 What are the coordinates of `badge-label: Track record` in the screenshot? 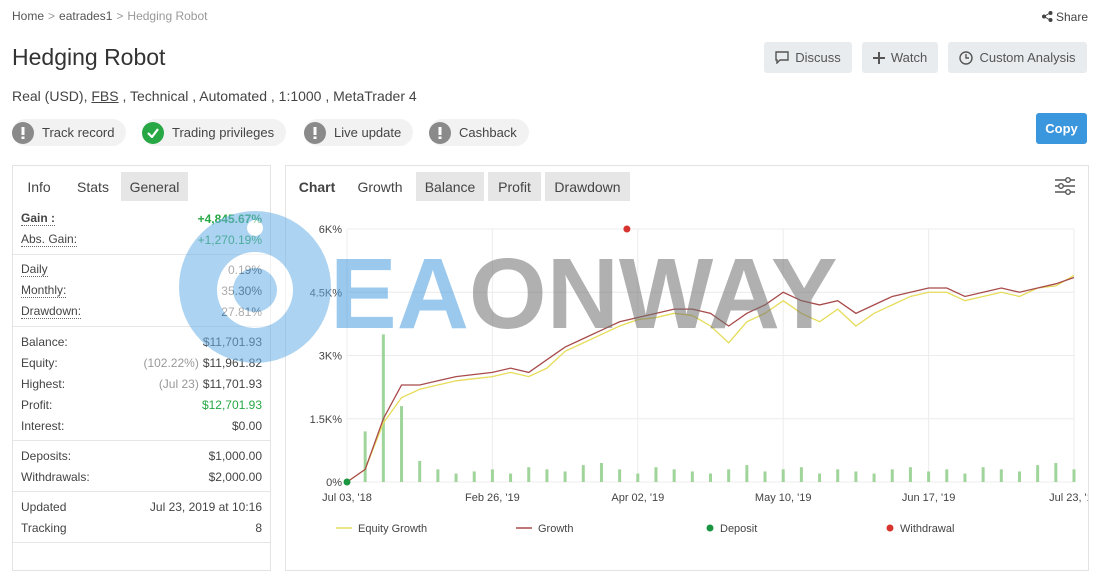 It's located at (78, 132).